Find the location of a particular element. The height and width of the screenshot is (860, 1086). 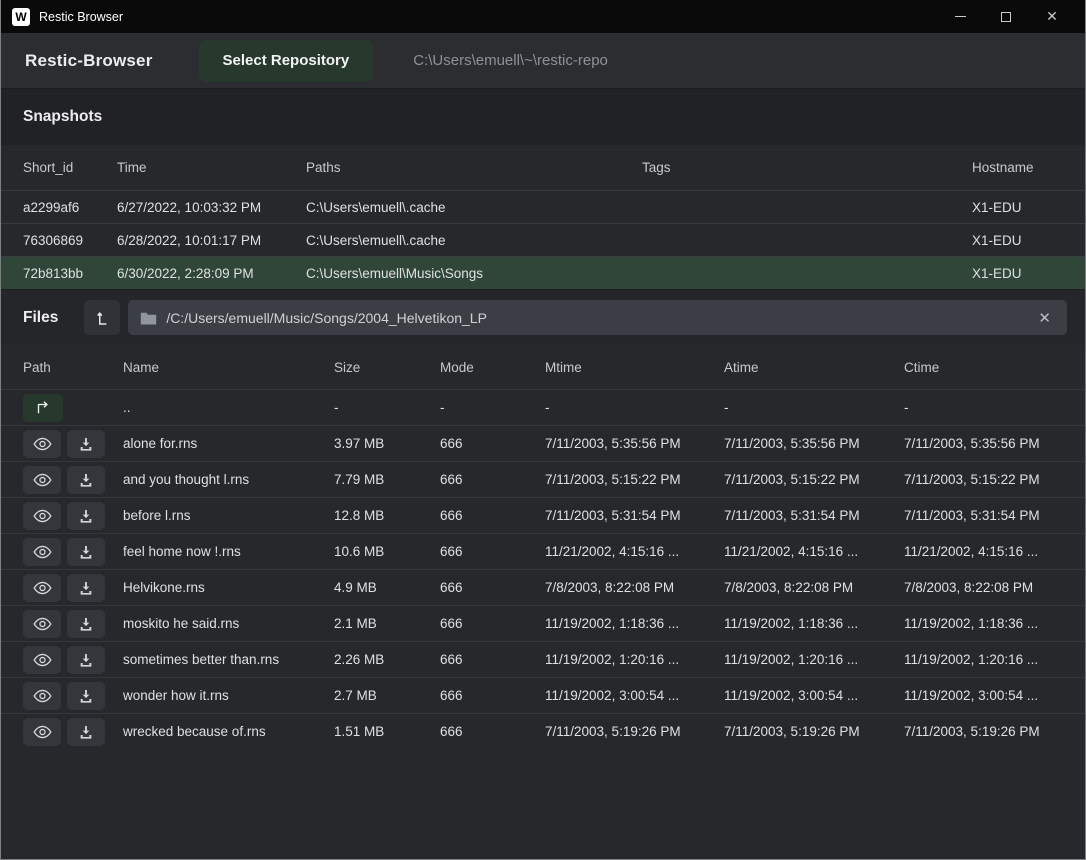

file-atime: 7/8/2003, 8:22:08 PM is located at coordinates (789, 587).